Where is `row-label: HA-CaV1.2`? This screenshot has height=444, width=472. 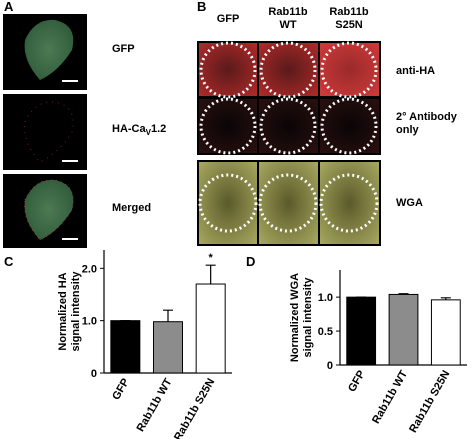 row-label: HA-CaV1.2 is located at coordinates (139, 130).